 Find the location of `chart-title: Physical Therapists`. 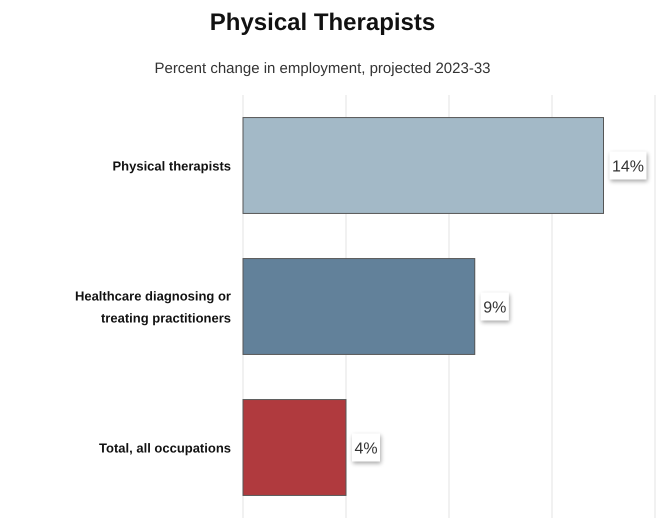

chart-title: Physical Therapists is located at coordinates (323, 22).